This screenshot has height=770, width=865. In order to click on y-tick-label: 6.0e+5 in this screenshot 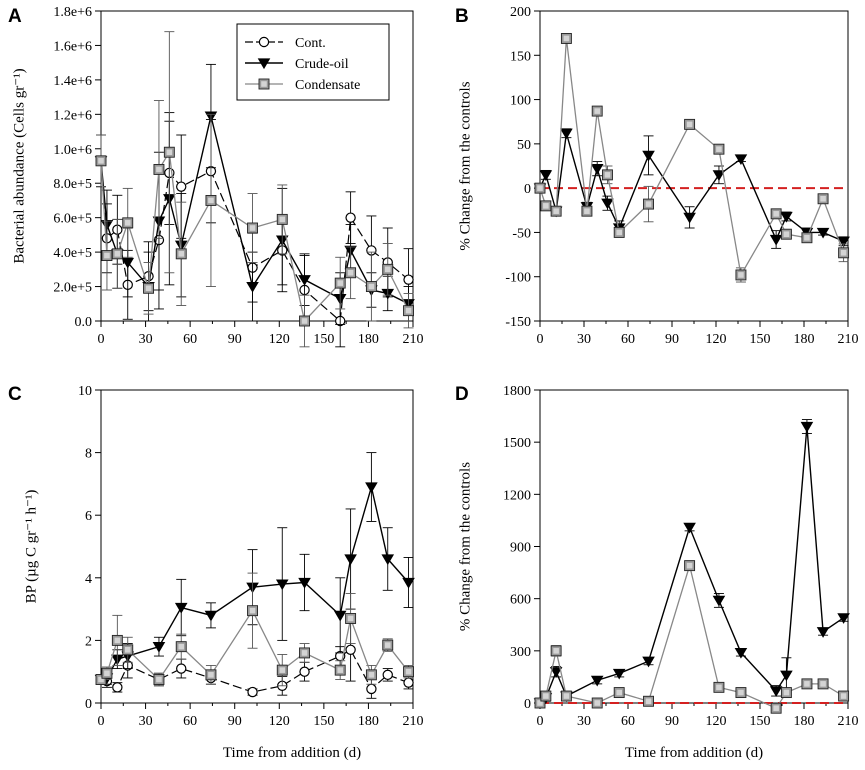, I will do `click(72, 219)`.